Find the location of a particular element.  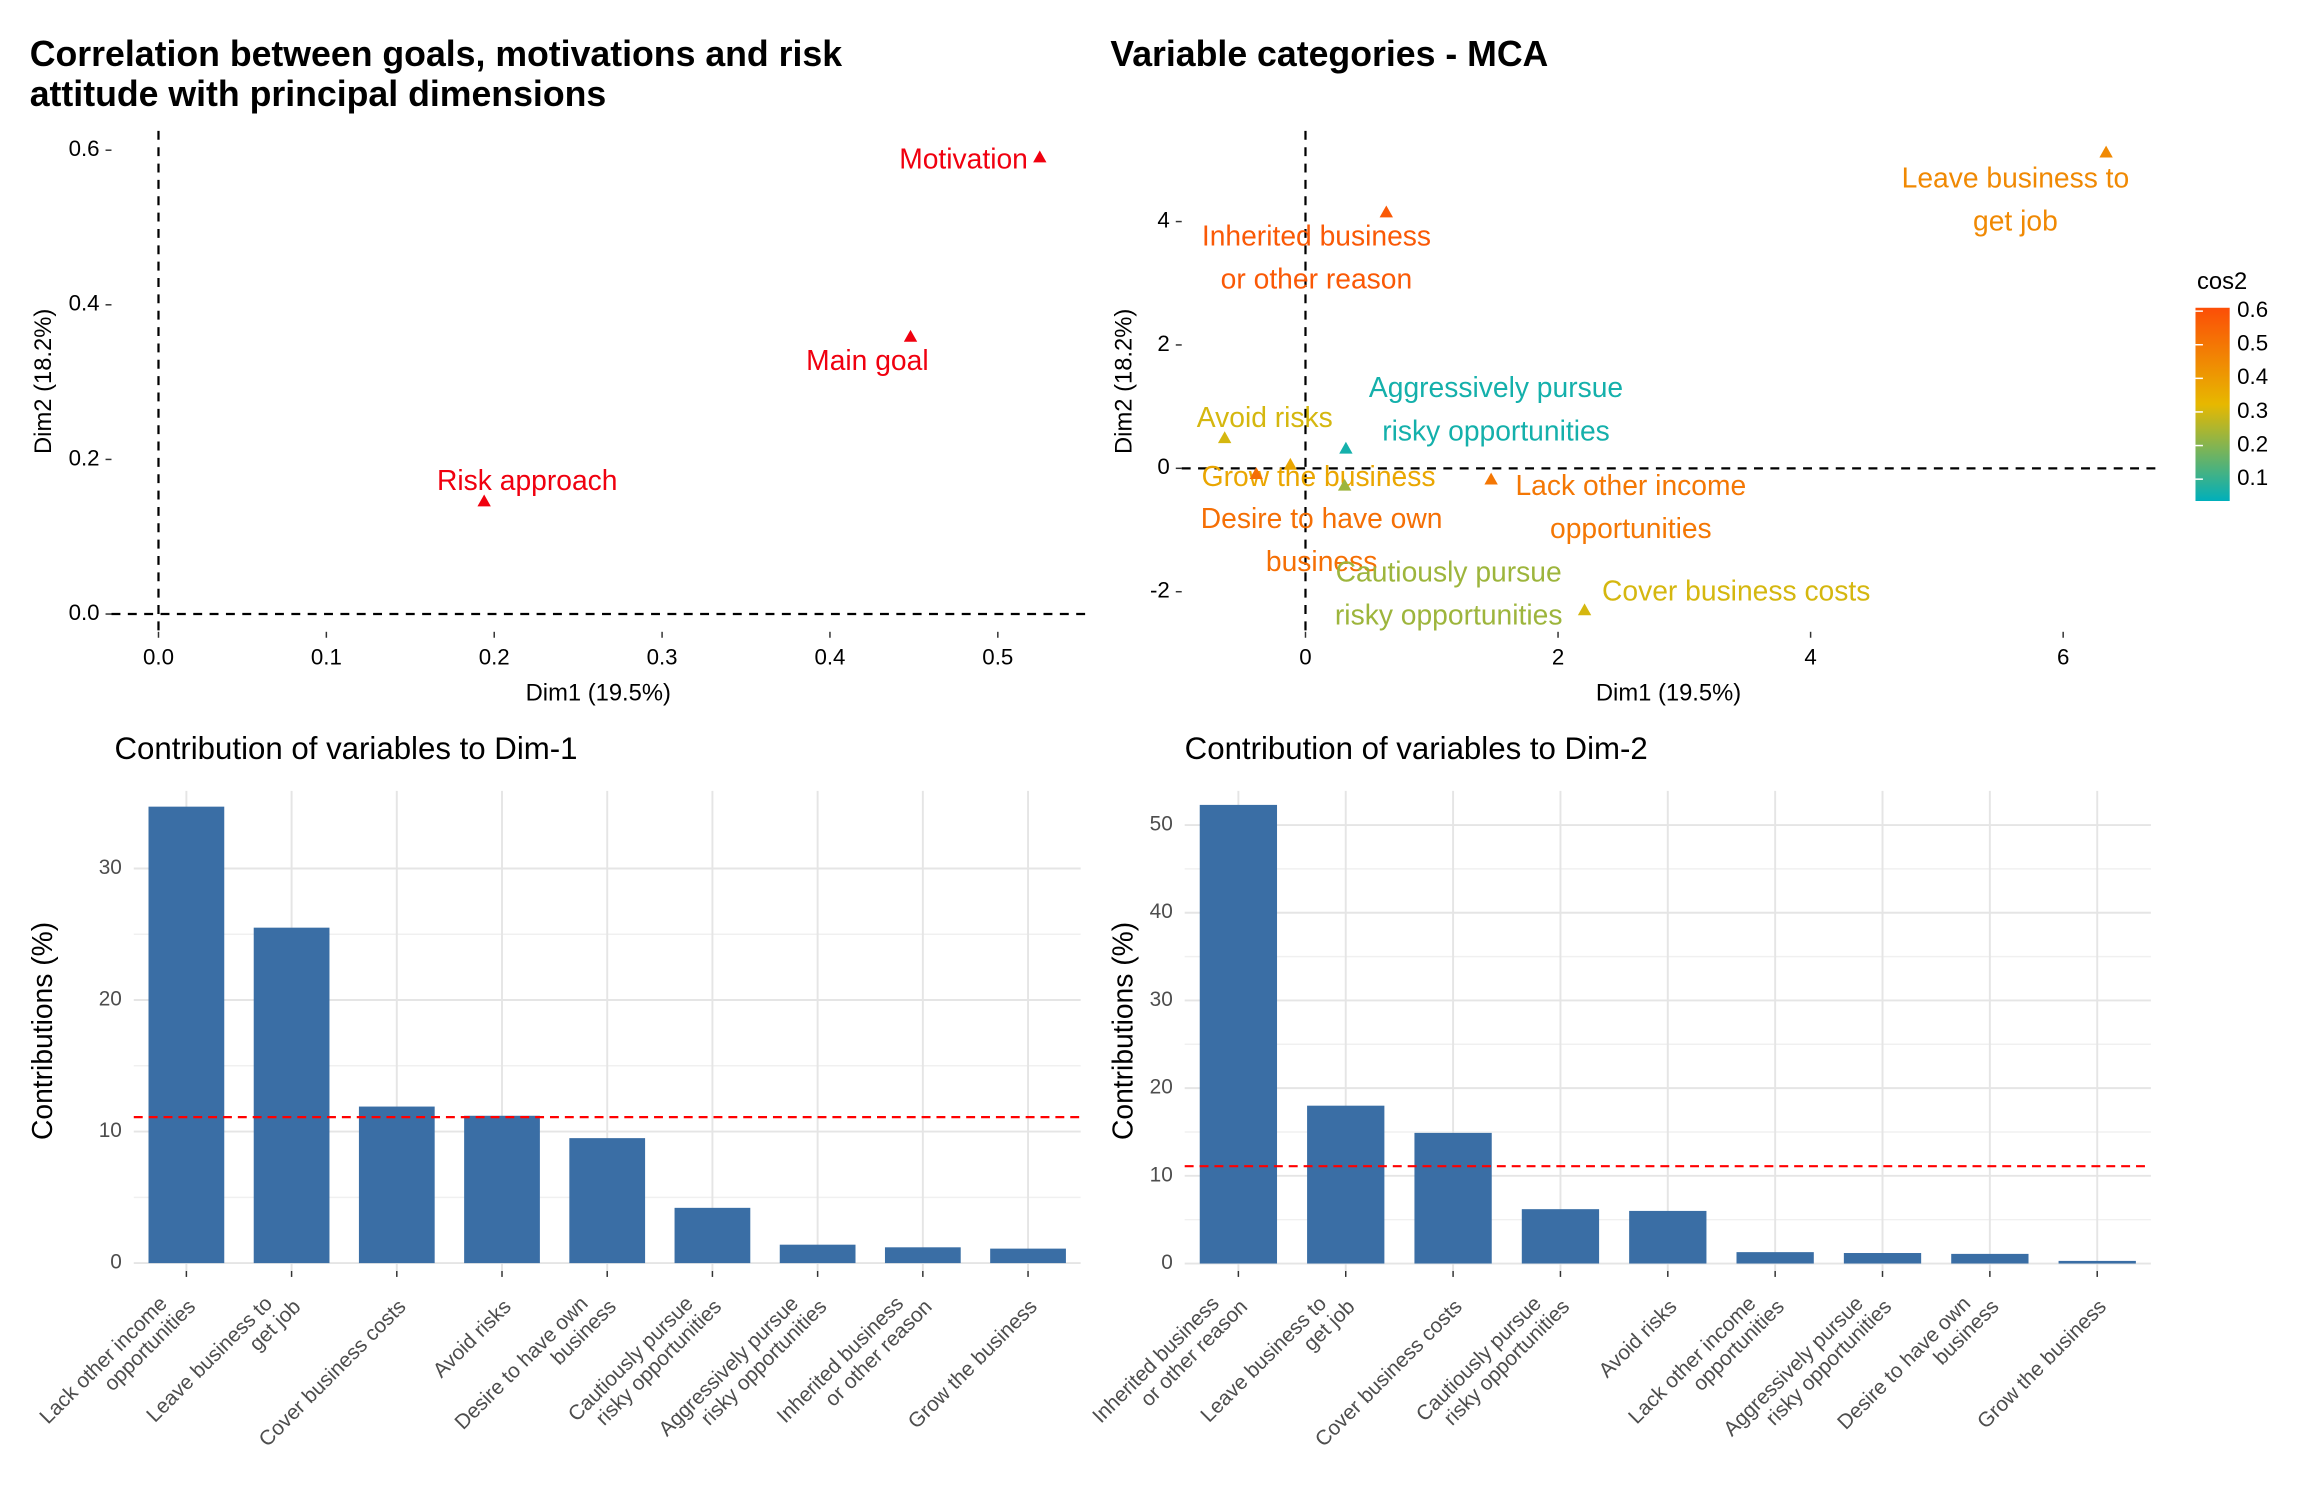

y-tick-label: 40 is located at coordinates (1161, 911).